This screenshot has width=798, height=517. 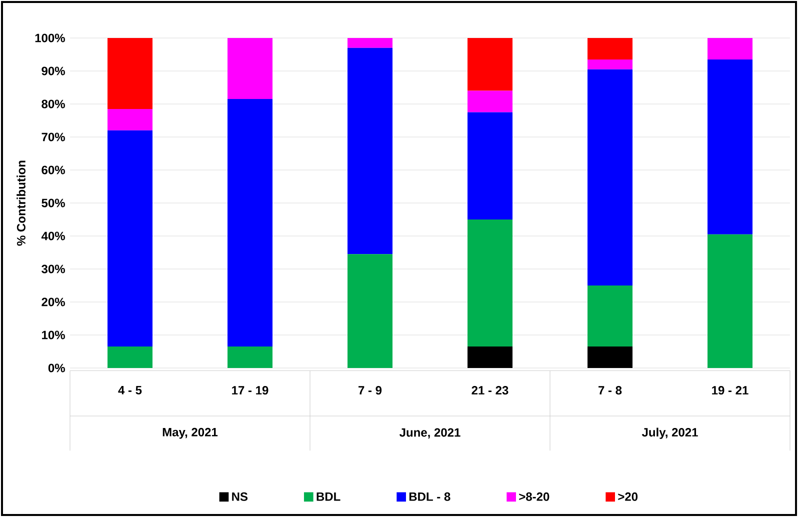 What do you see at coordinates (240, 496) in the screenshot?
I see `legend-label: NS` at bounding box center [240, 496].